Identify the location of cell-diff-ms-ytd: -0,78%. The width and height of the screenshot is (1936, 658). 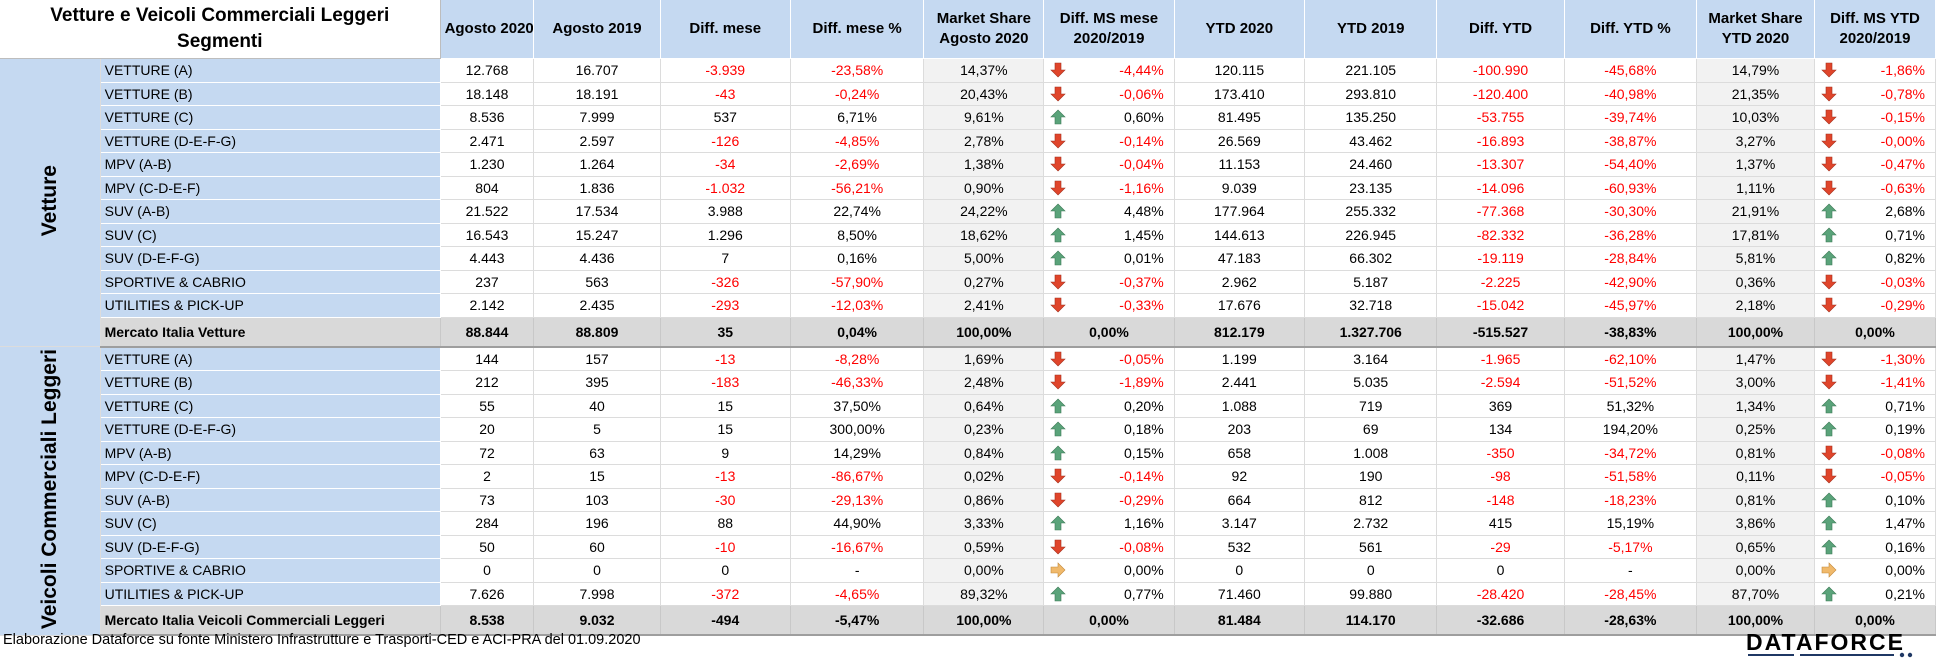
(1875, 94).